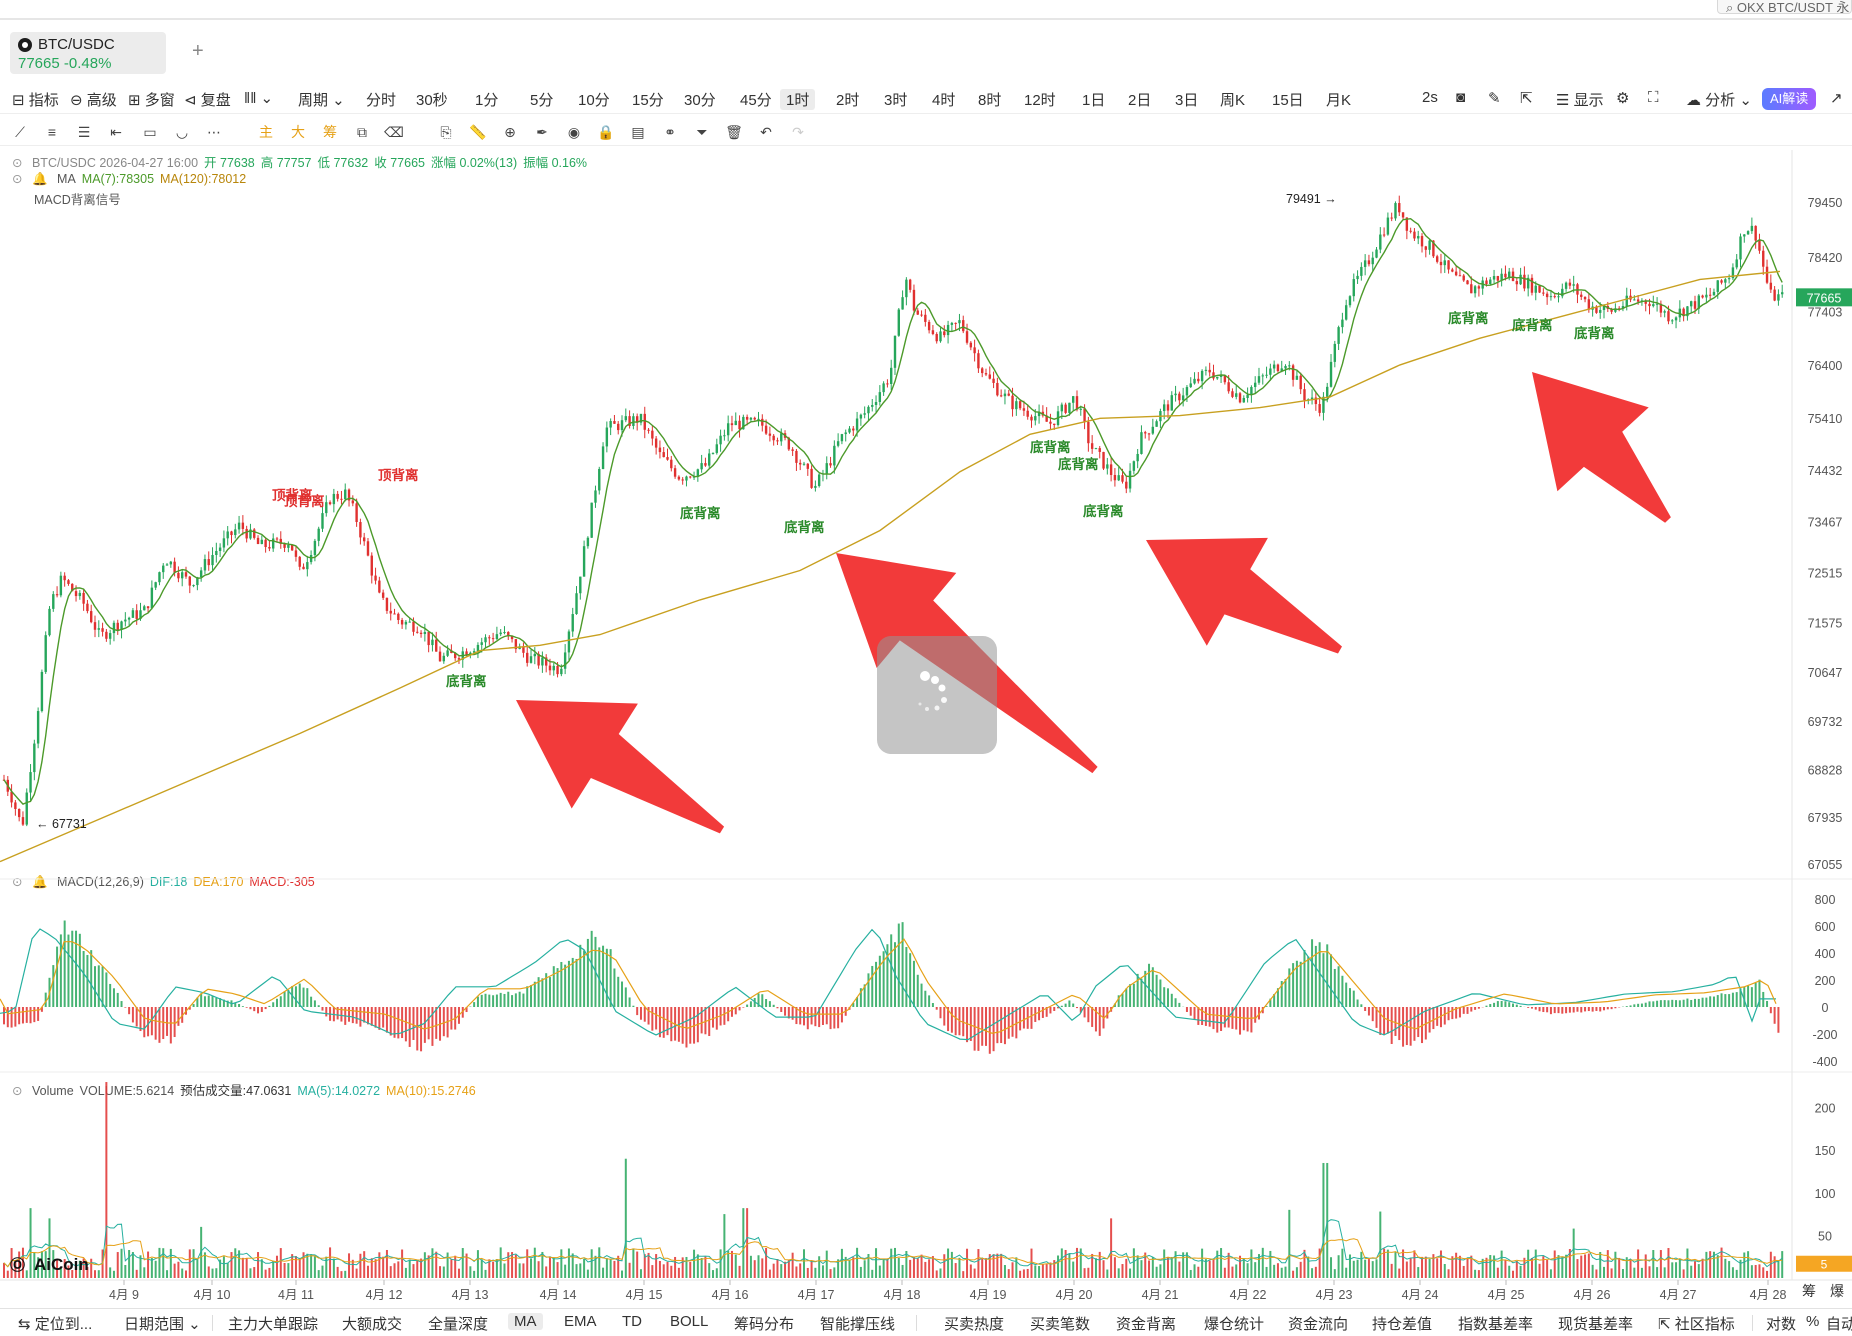 The image size is (1852, 1336). I want to click on chip-tool-button: 筹, so click(330, 132).